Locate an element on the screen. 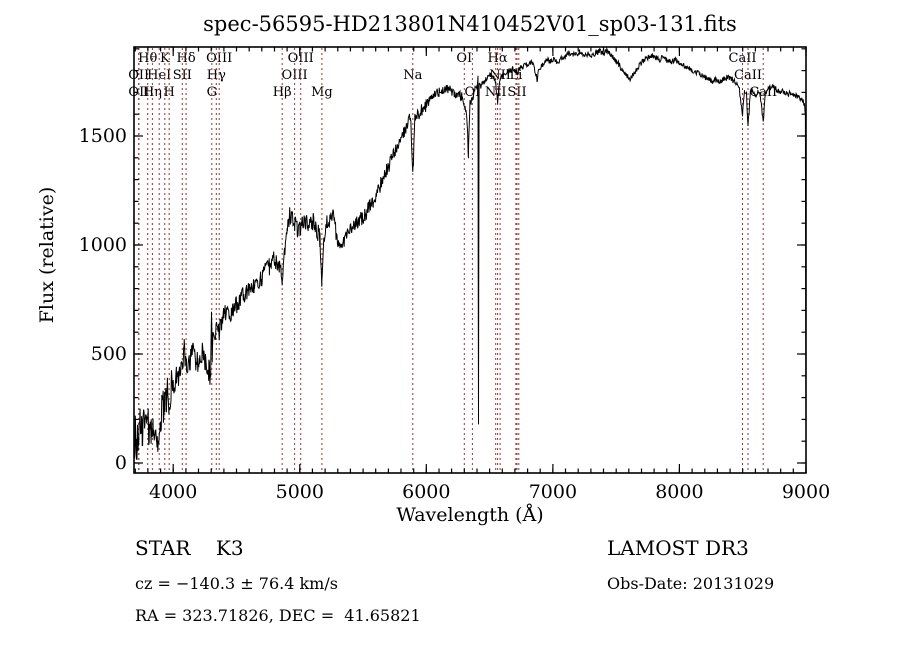  line-label-OI: OI is located at coordinates (472, 92).